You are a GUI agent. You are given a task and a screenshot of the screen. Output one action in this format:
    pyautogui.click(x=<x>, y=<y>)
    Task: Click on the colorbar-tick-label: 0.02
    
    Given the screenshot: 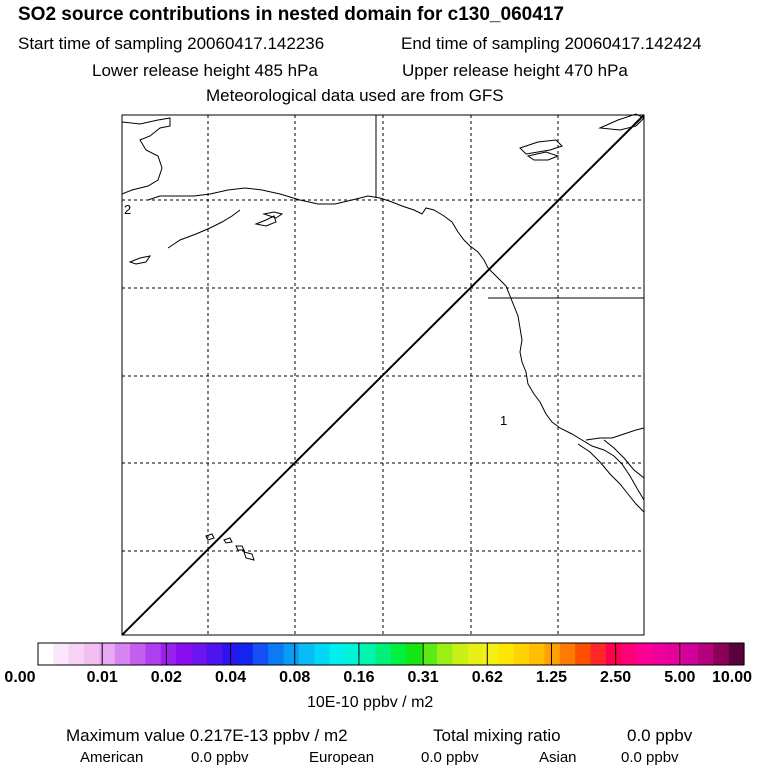 What is the action you would take?
    pyautogui.click(x=166, y=677)
    